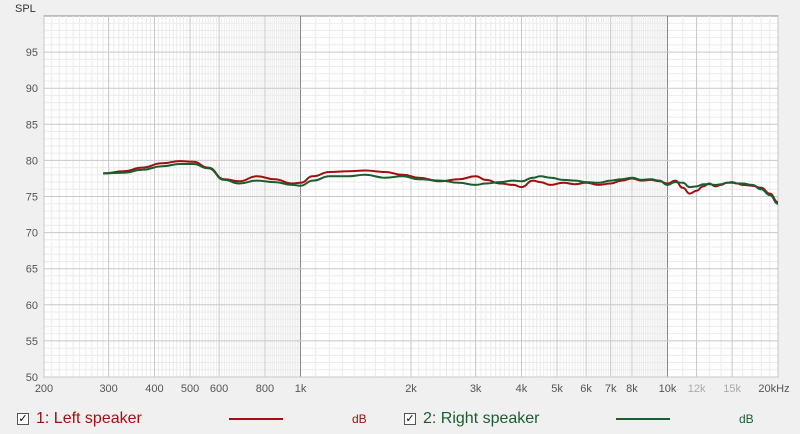 The image size is (800, 434). What do you see at coordinates (773, 389) in the screenshot?
I see `x-tick-label: 20kHz` at bounding box center [773, 389].